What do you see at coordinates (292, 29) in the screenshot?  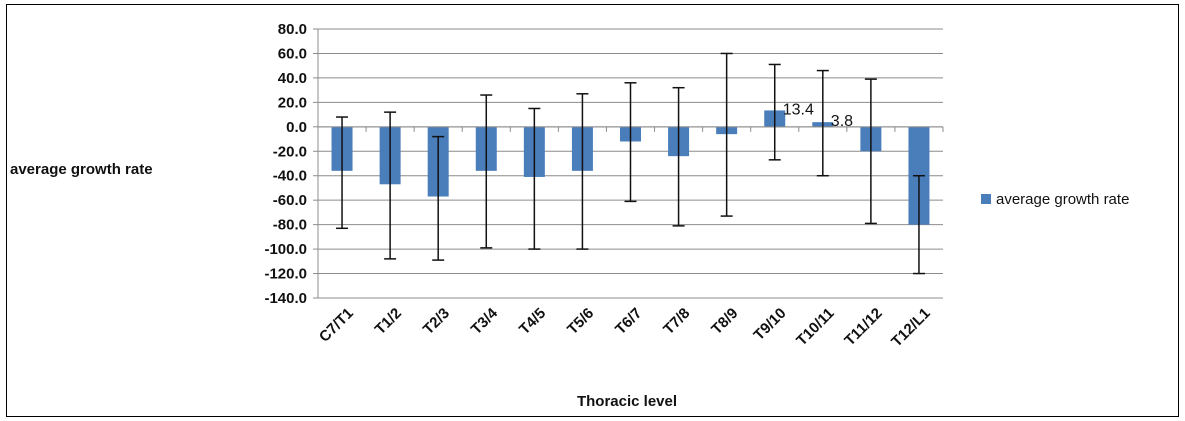 I see `y-tick-label: 80.0` at bounding box center [292, 29].